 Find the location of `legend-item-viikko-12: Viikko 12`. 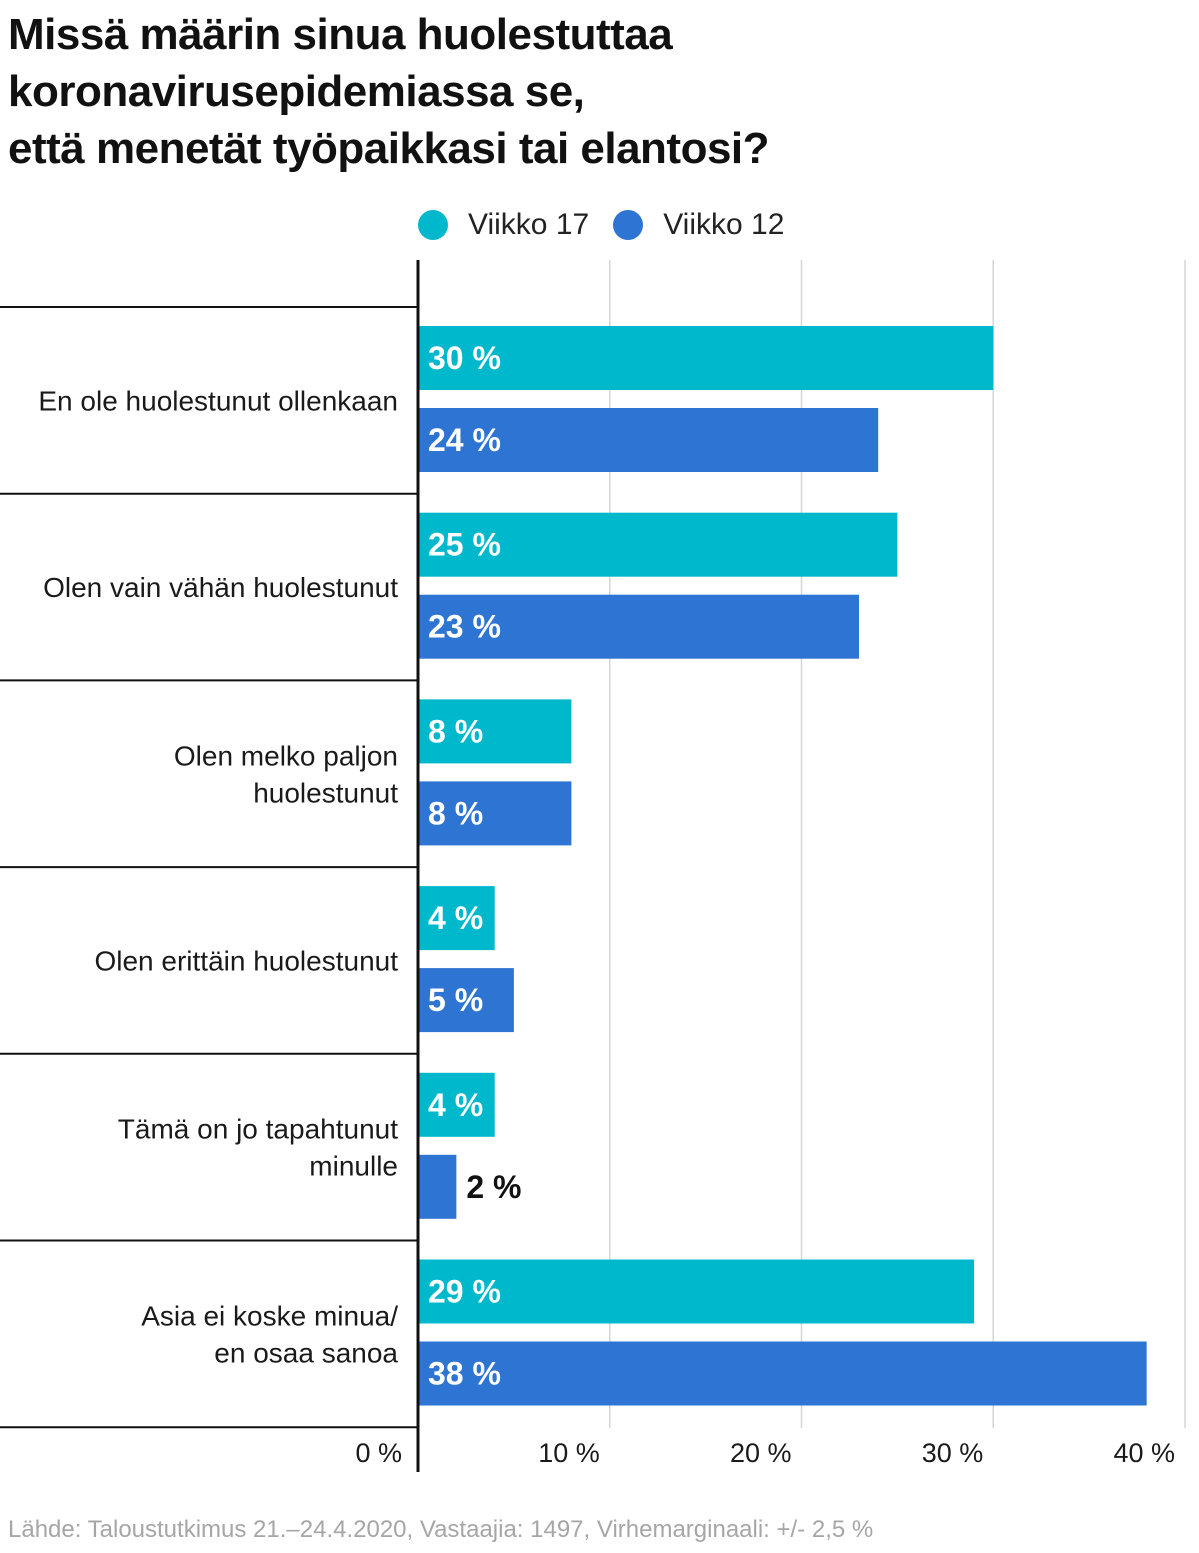

legend-item-viikko-12: Viikko 12 is located at coordinates (698, 225).